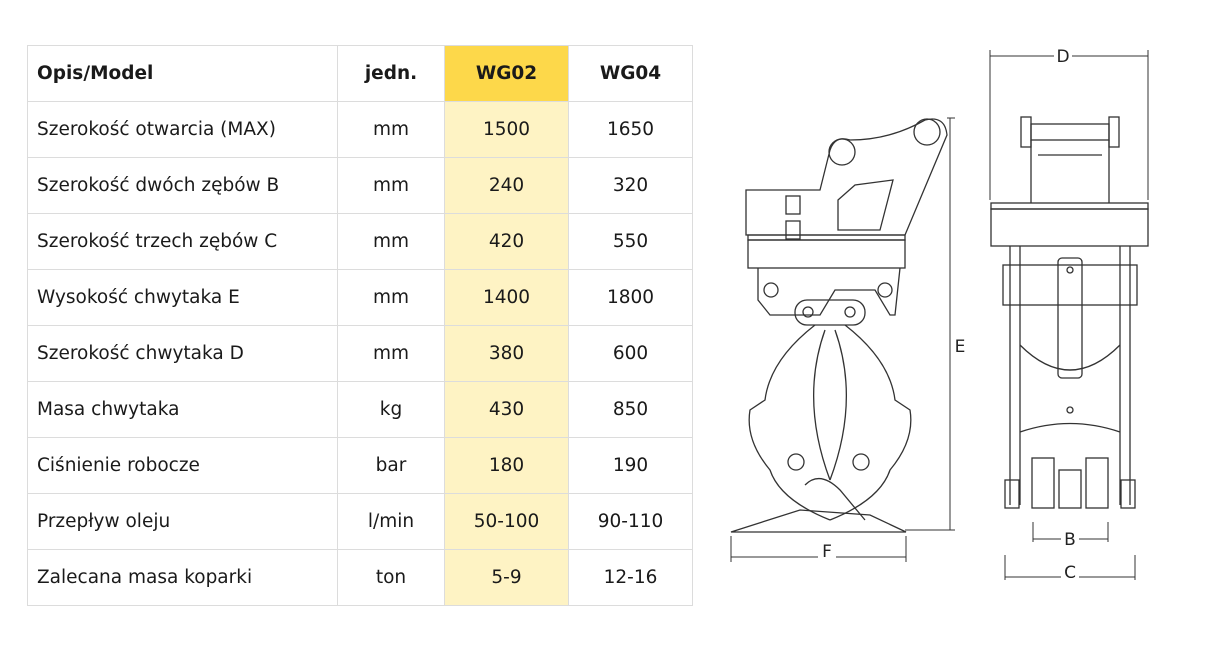 This screenshot has height=648, width=1215. What do you see at coordinates (391, 409) in the screenshot?
I see `cell-unit: kg` at bounding box center [391, 409].